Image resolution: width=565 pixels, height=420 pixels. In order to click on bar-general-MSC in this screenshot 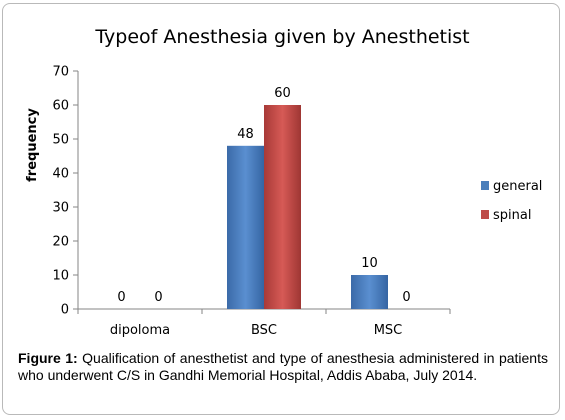, I will do `click(369, 292)`.